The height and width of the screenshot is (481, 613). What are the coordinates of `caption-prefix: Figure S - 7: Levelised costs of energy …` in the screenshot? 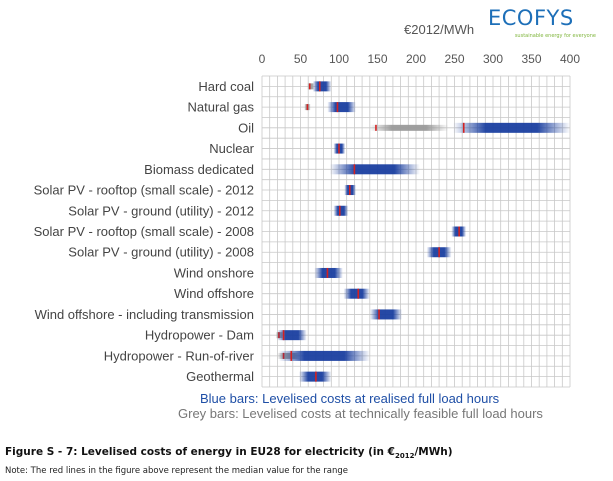 It's located at (200, 452).